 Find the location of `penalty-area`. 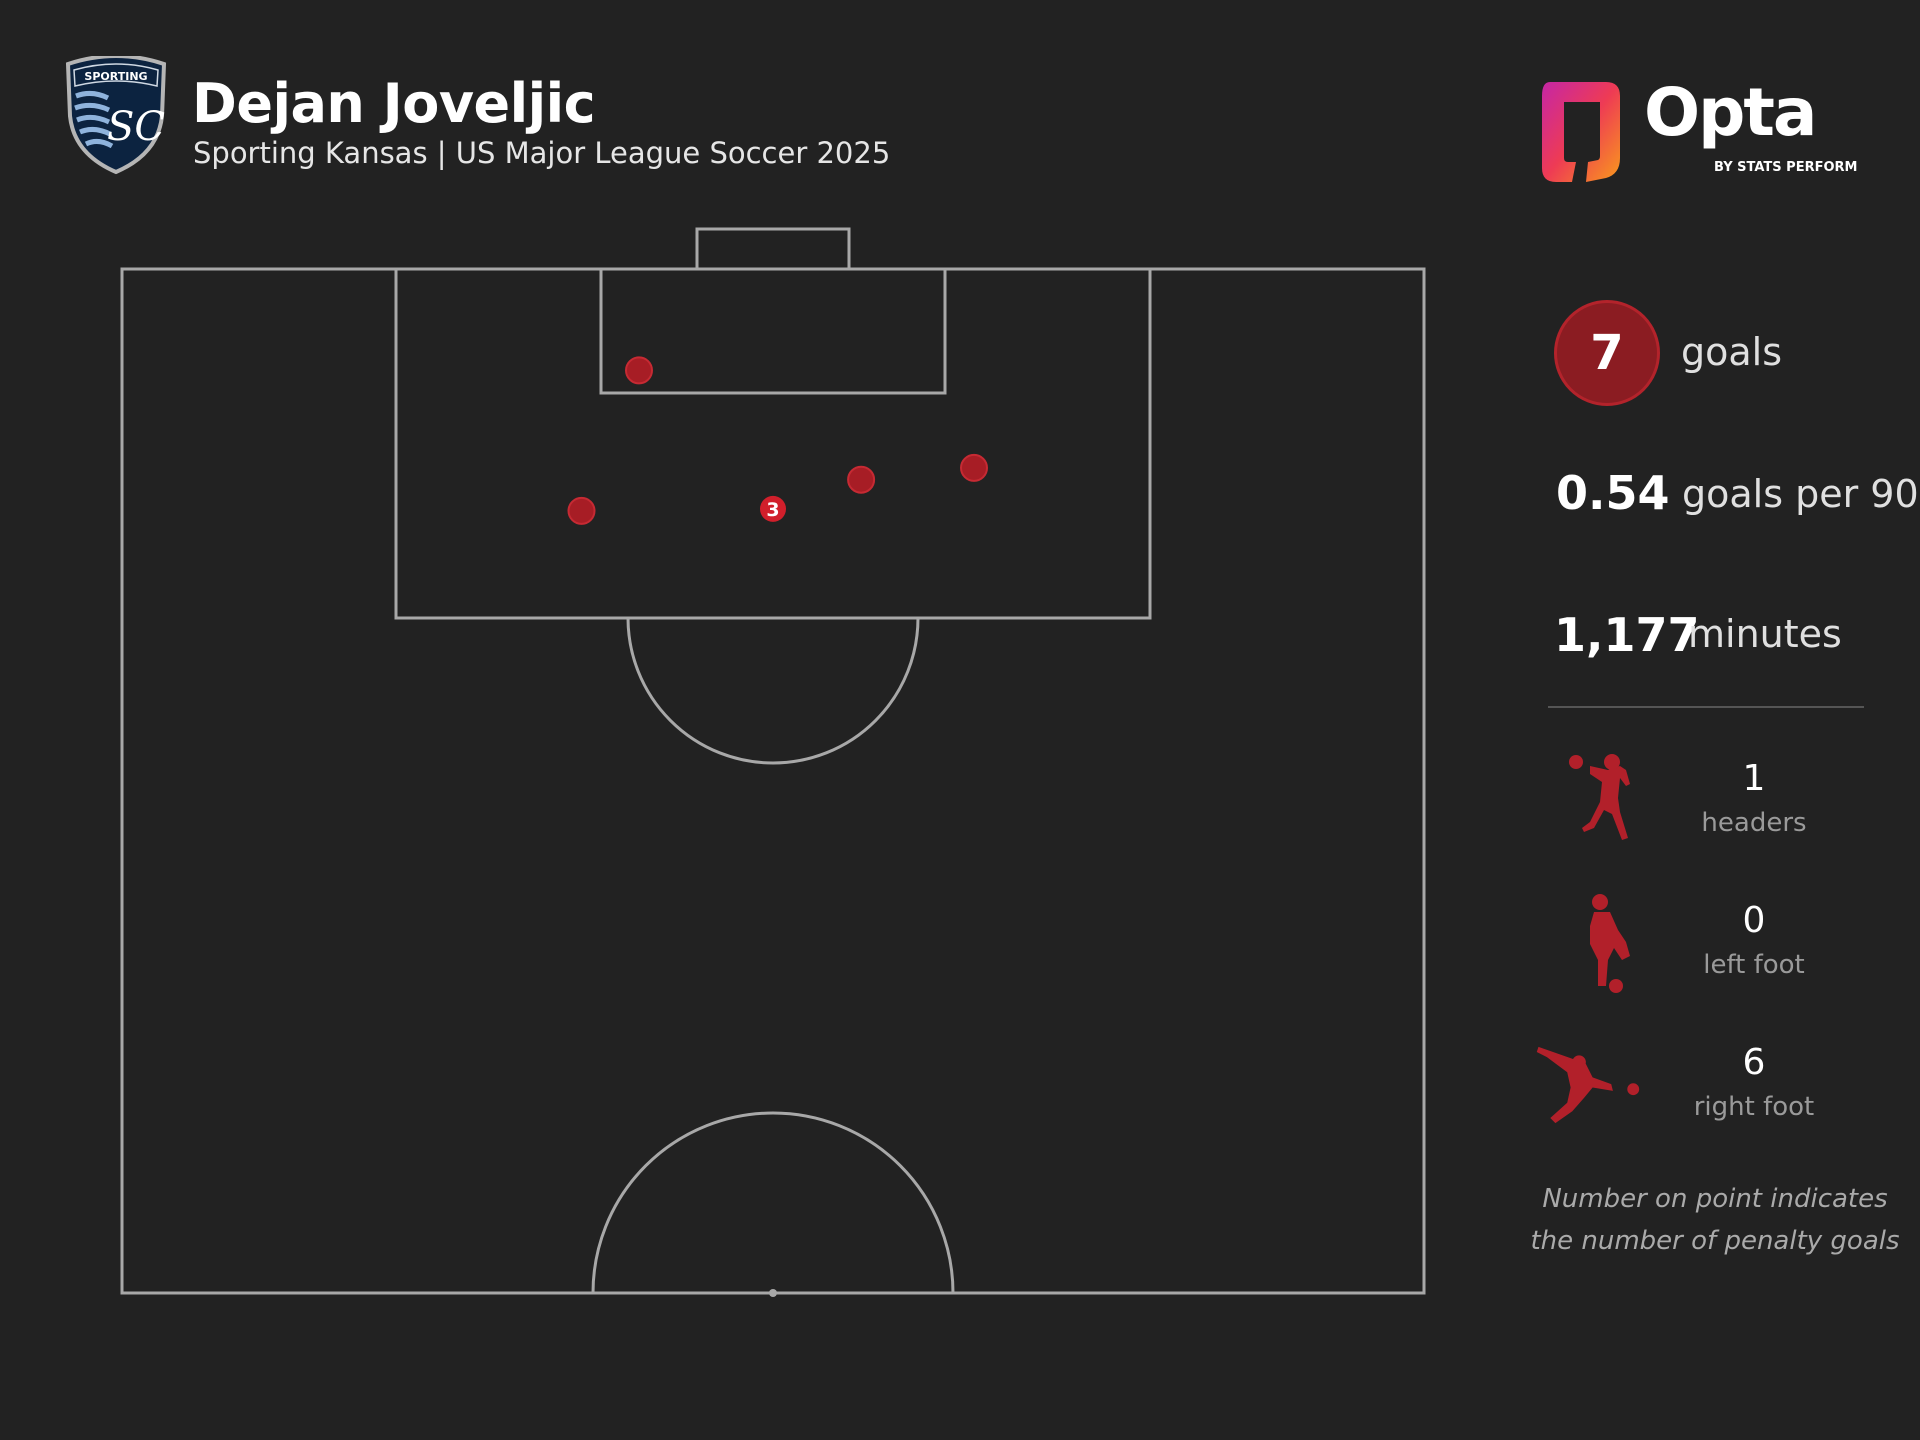

penalty-area is located at coordinates (773, 443).